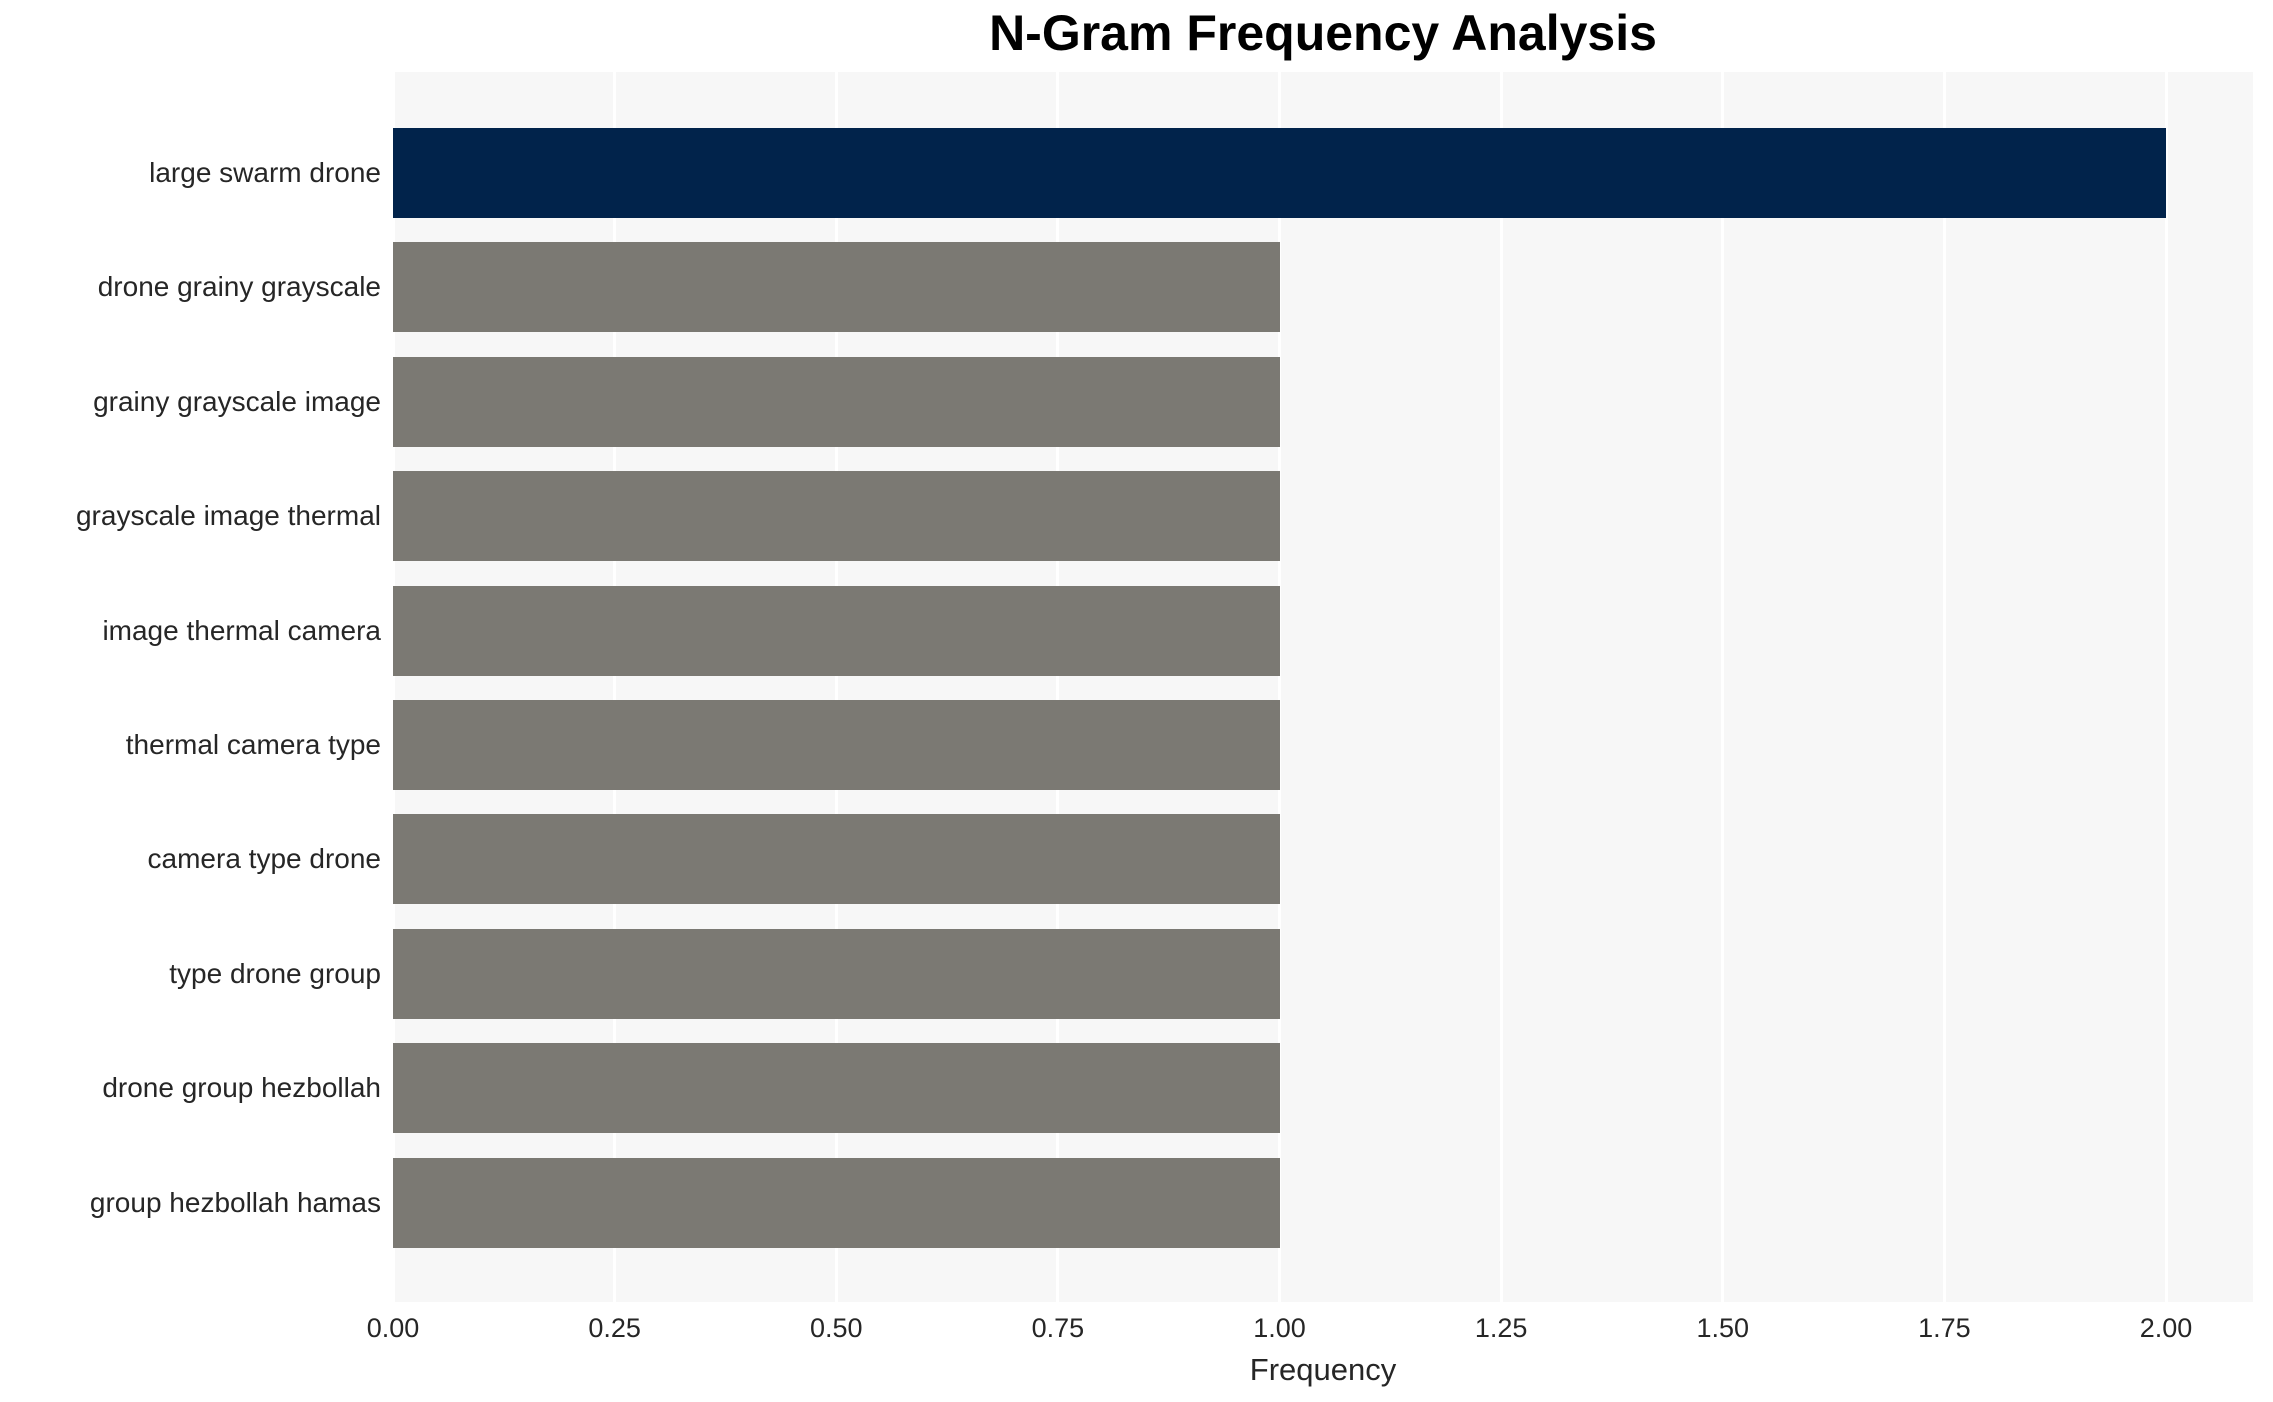 Image resolution: width=2273 pixels, height=1402 pixels. I want to click on grid-line-x-0.75, so click(1058, 687).